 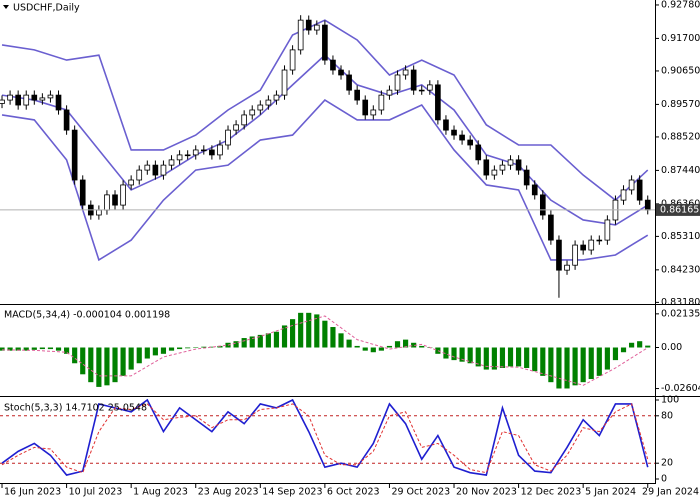 What do you see at coordinates (292, 492) in the screenshot?
I see `x-tick-label: 14 Sep 2023` at bounding box center [292, 492].